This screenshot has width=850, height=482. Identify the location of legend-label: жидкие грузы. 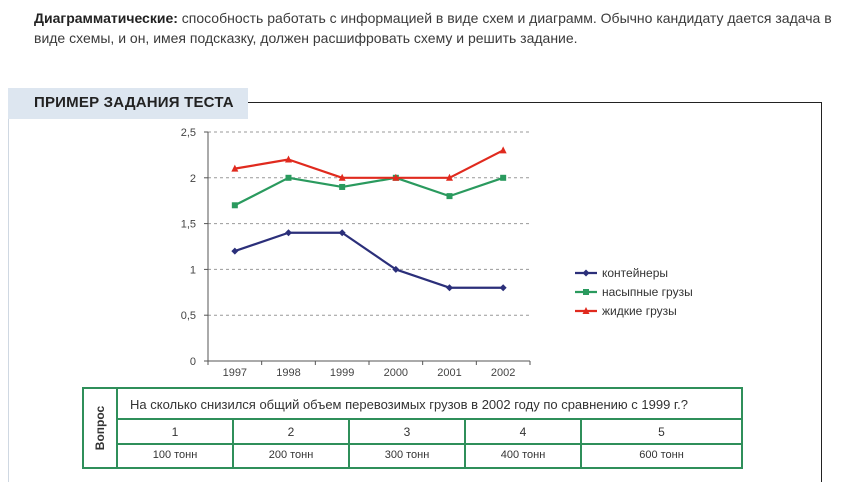
(639, 311).